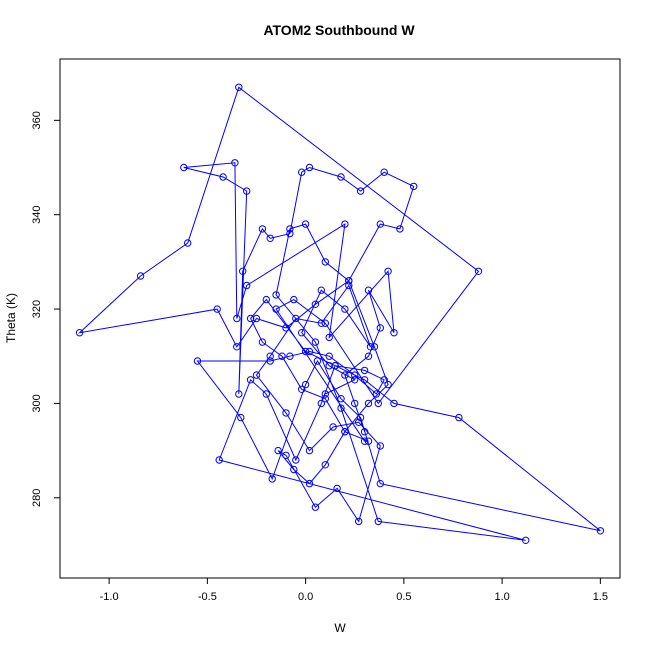  Describe the element at coordinates (37, 215) in the screenshot. I see `y-tick-label: 340` at that location.